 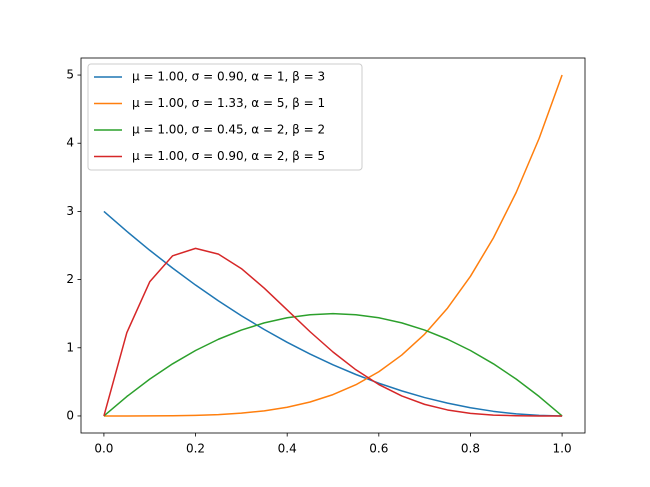 What do you see at coordinates (378, 449) in the screenshot?
I see `x-tick-label: 0.6` at bounding box center [378, 449].